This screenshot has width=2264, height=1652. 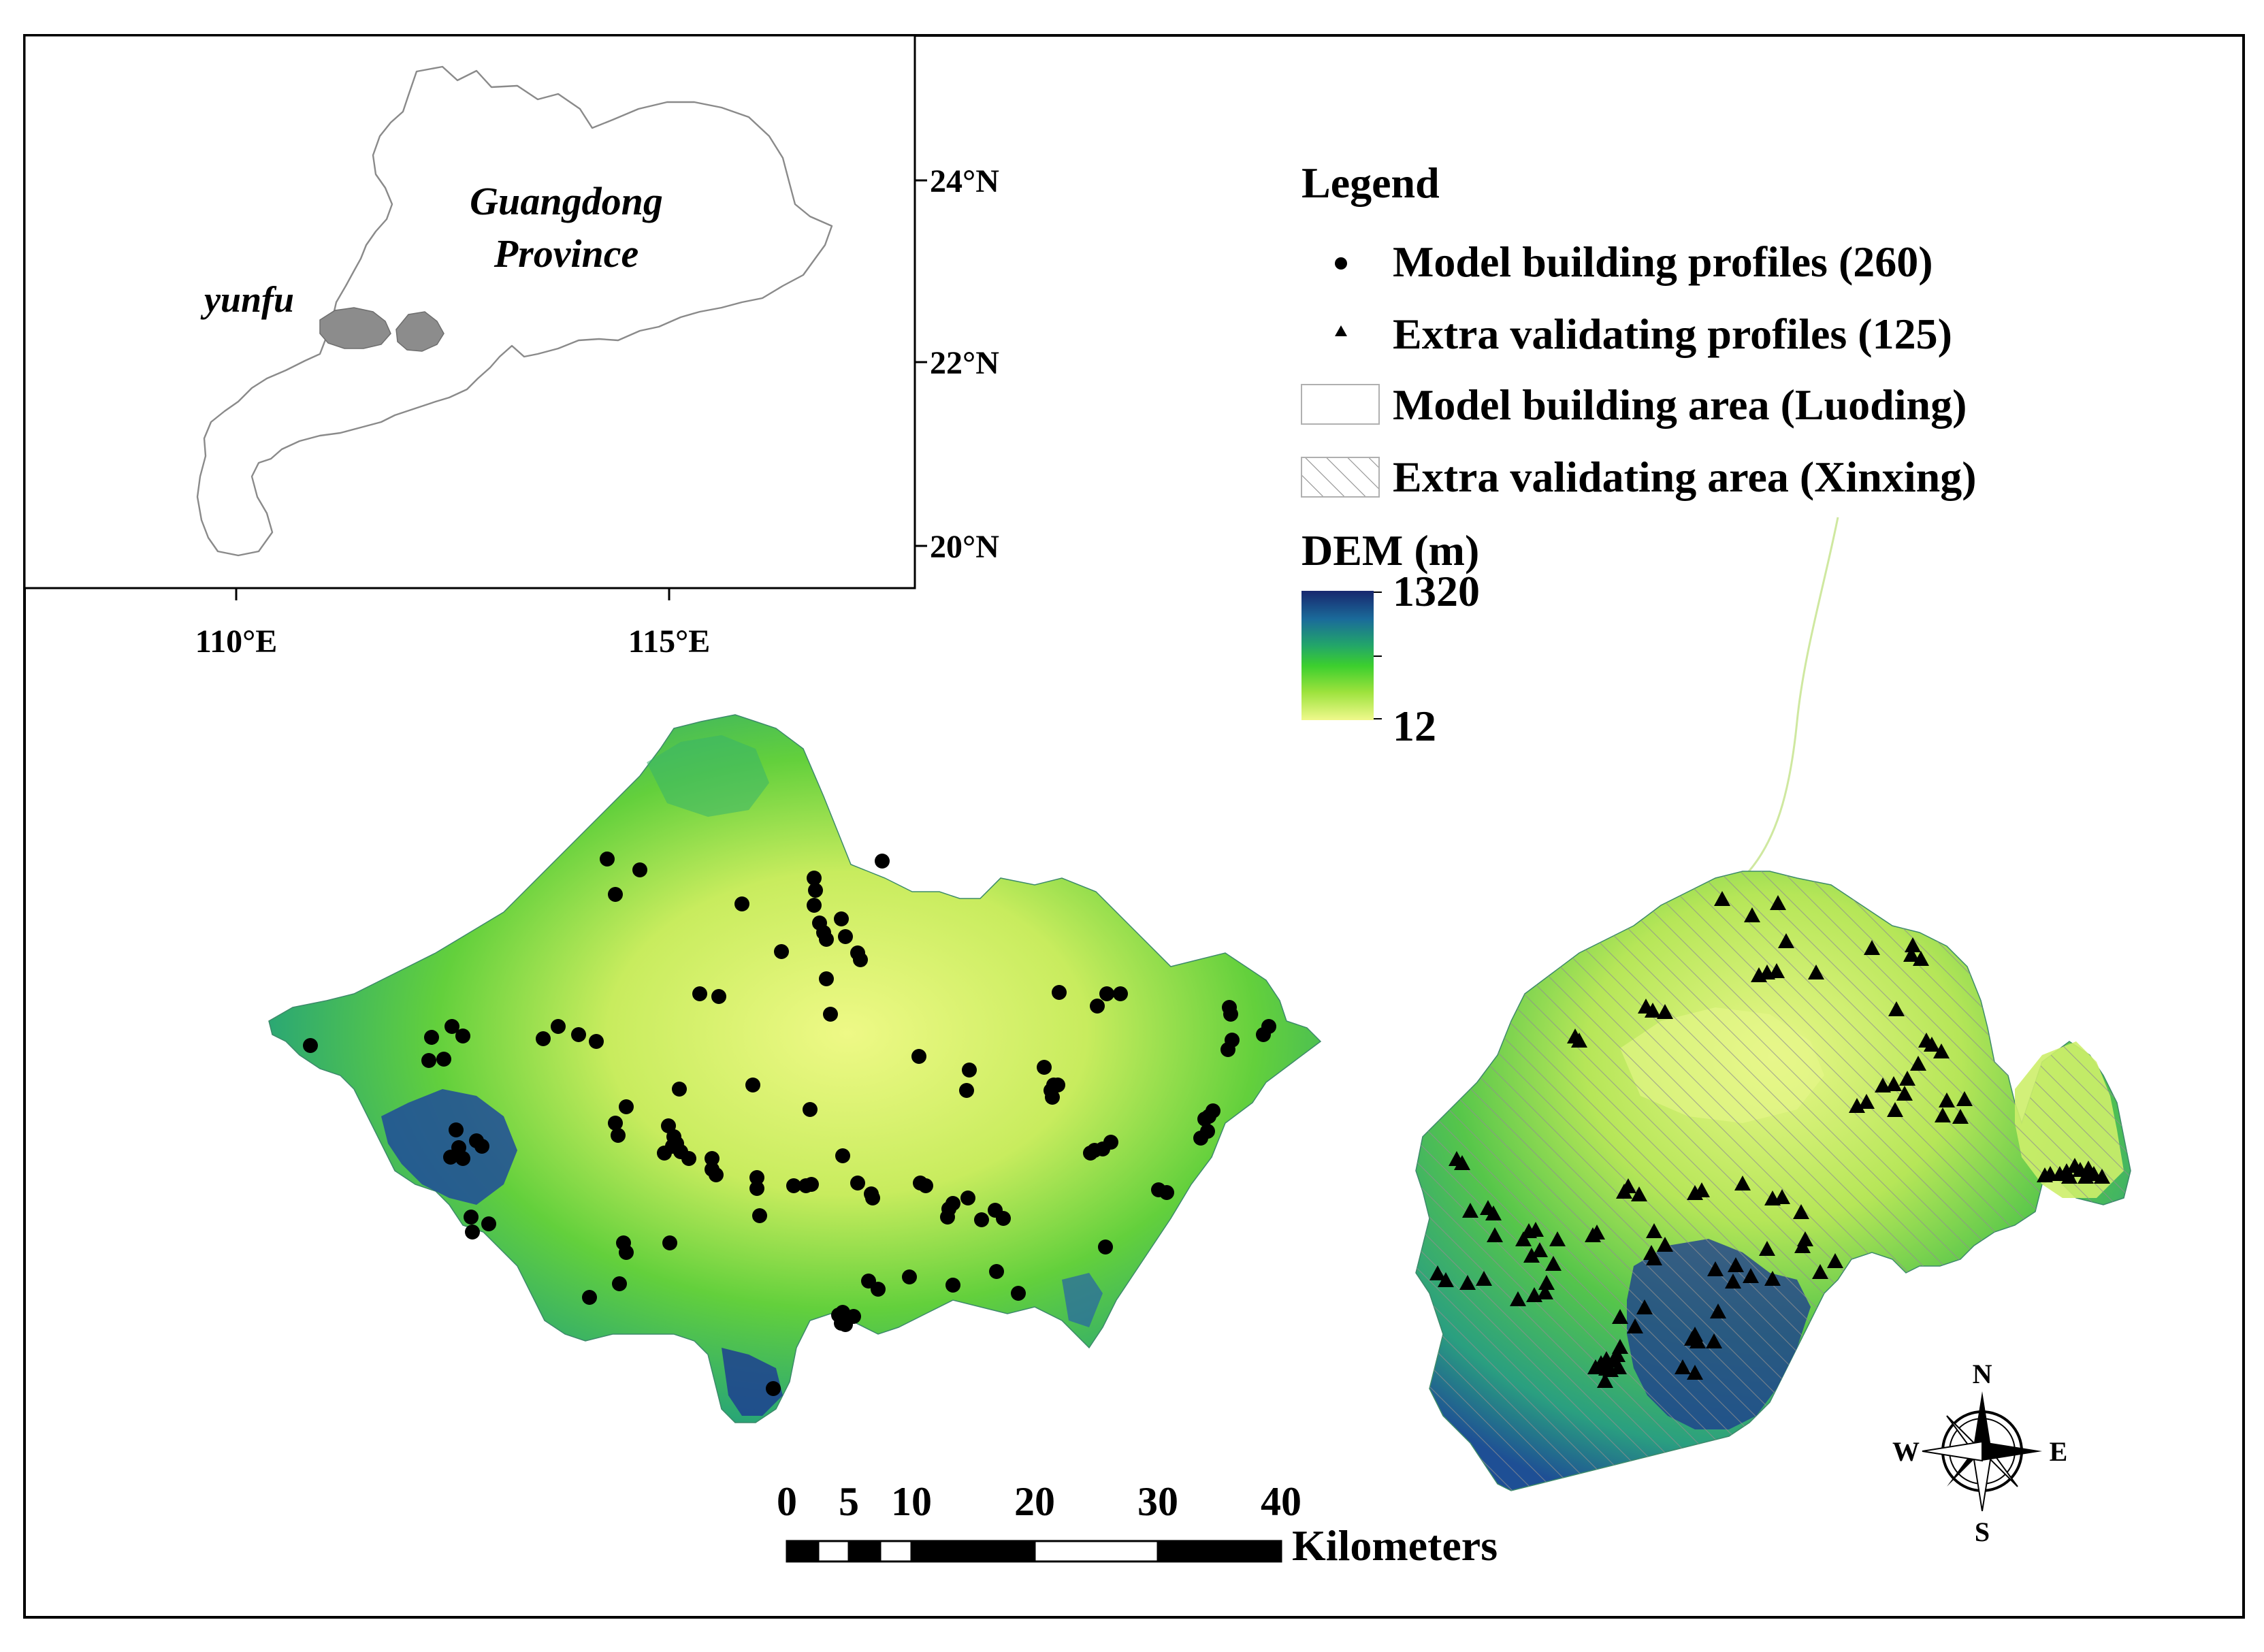 What do you see at coordinates (1769, 1139) in the screenshot?
I see `extra-validating-profiles-layer` at bounding box center [1769, 1139].